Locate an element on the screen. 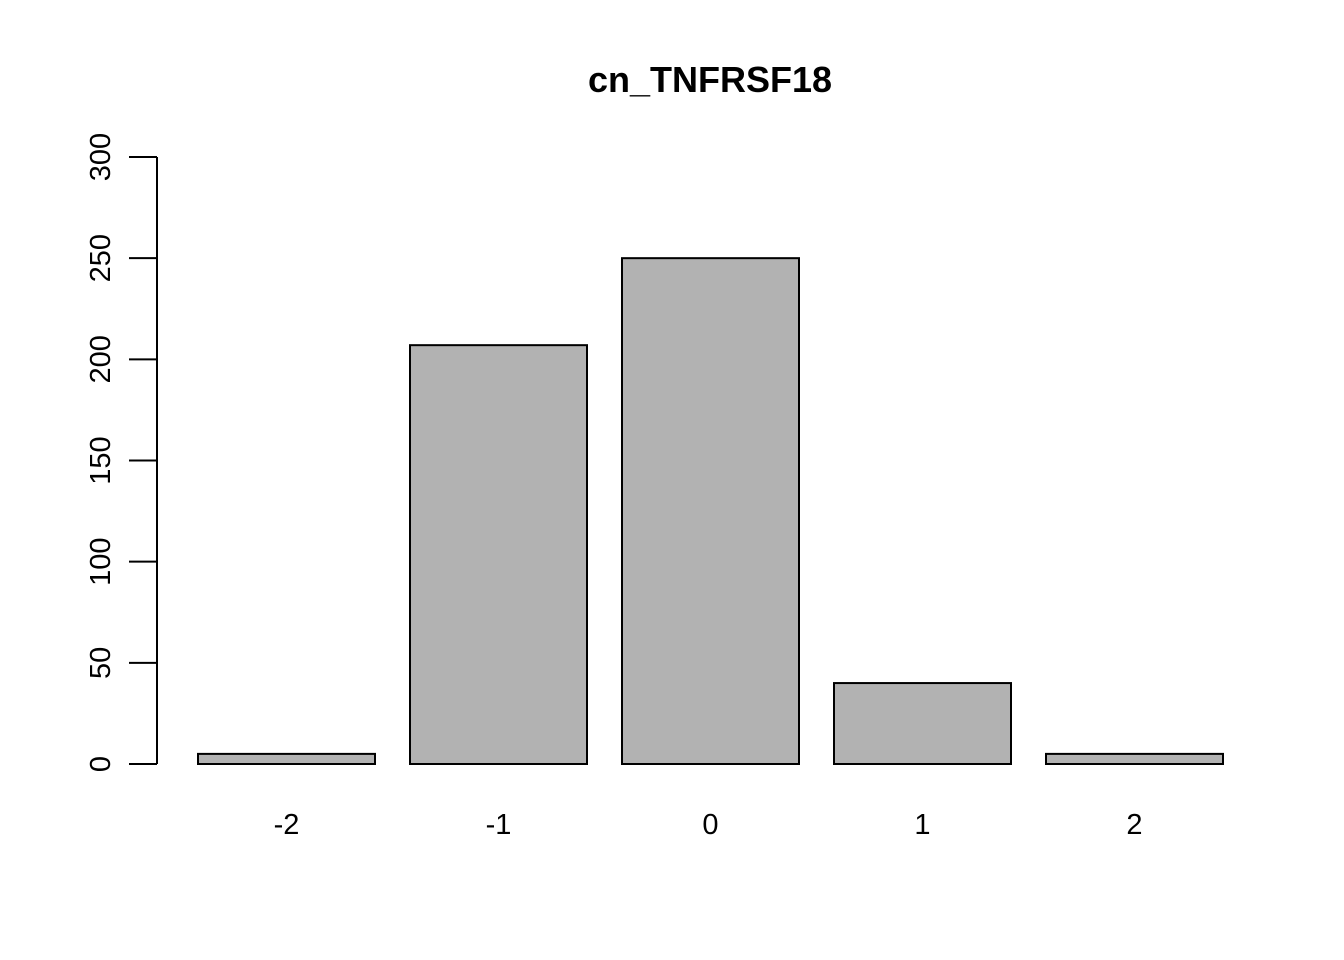 The height and width of the screenshot is (960, 1344). y-tick-label: 100 is located at coordinates (101, 561).